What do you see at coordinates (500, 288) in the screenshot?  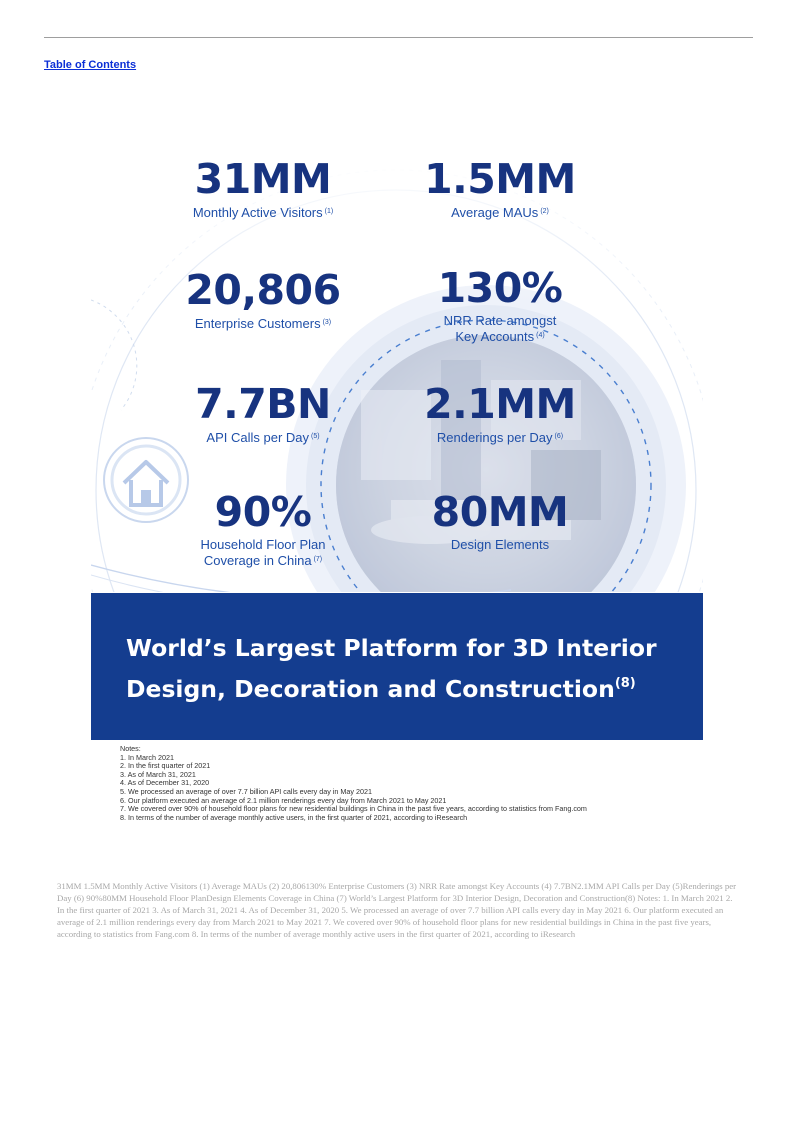 I see `stat-value: 130%` at bounding box center [500, 288].